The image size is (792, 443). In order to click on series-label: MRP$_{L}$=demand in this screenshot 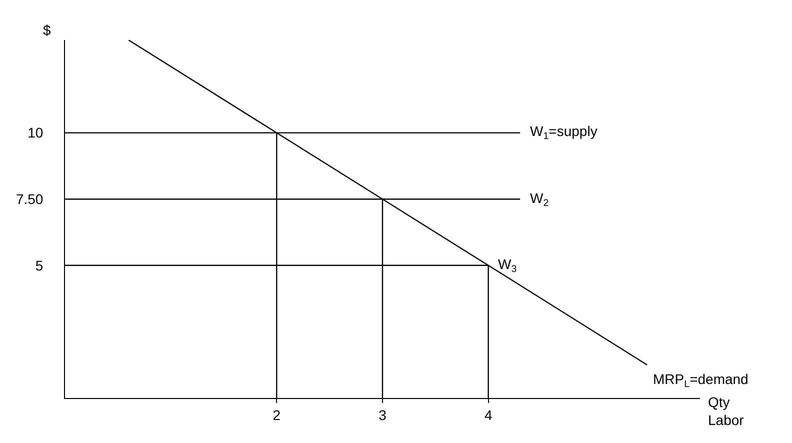, I will do `click(700, 380)`.